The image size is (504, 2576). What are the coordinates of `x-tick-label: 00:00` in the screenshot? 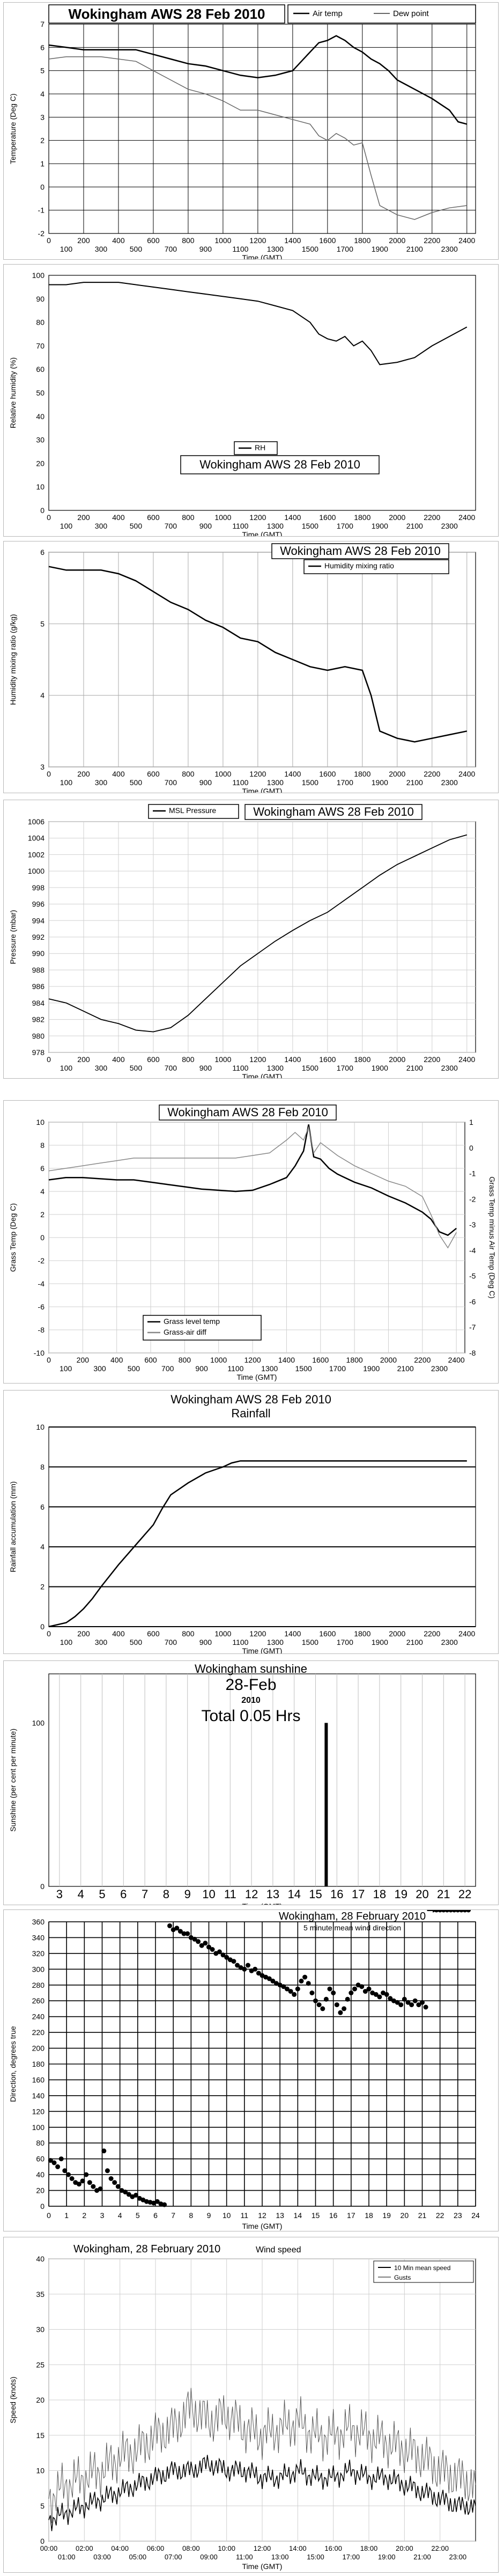 It's located at (49, 2548).